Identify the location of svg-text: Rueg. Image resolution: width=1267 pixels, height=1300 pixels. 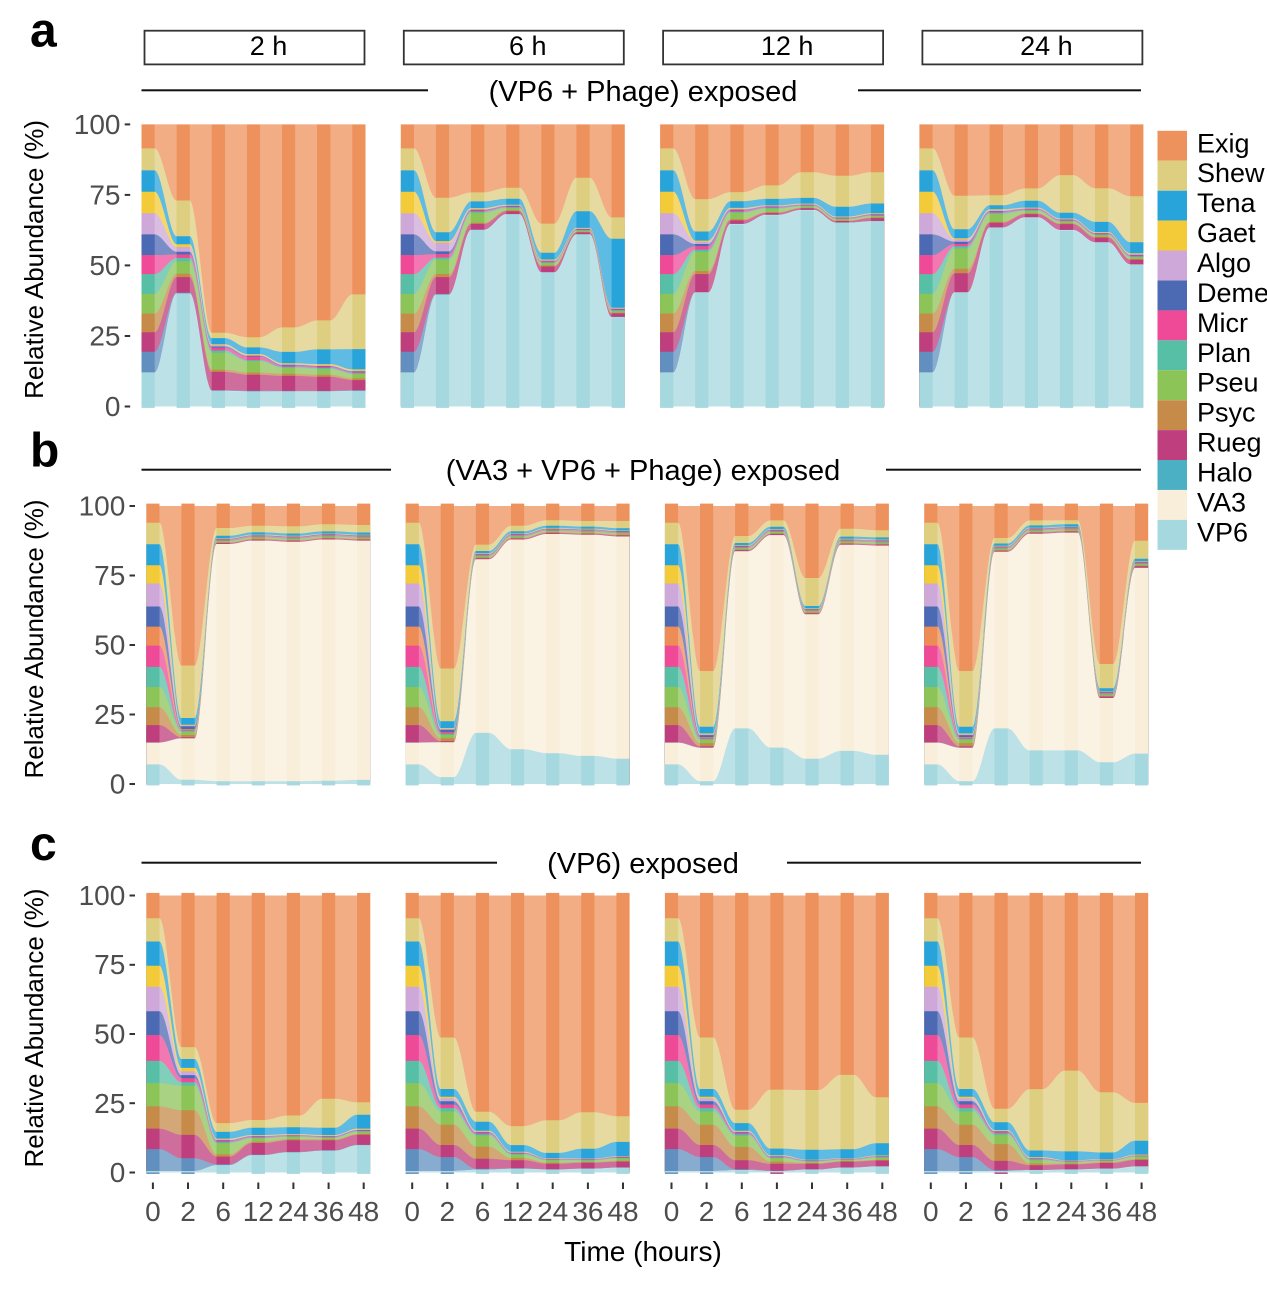
(1229, 443).